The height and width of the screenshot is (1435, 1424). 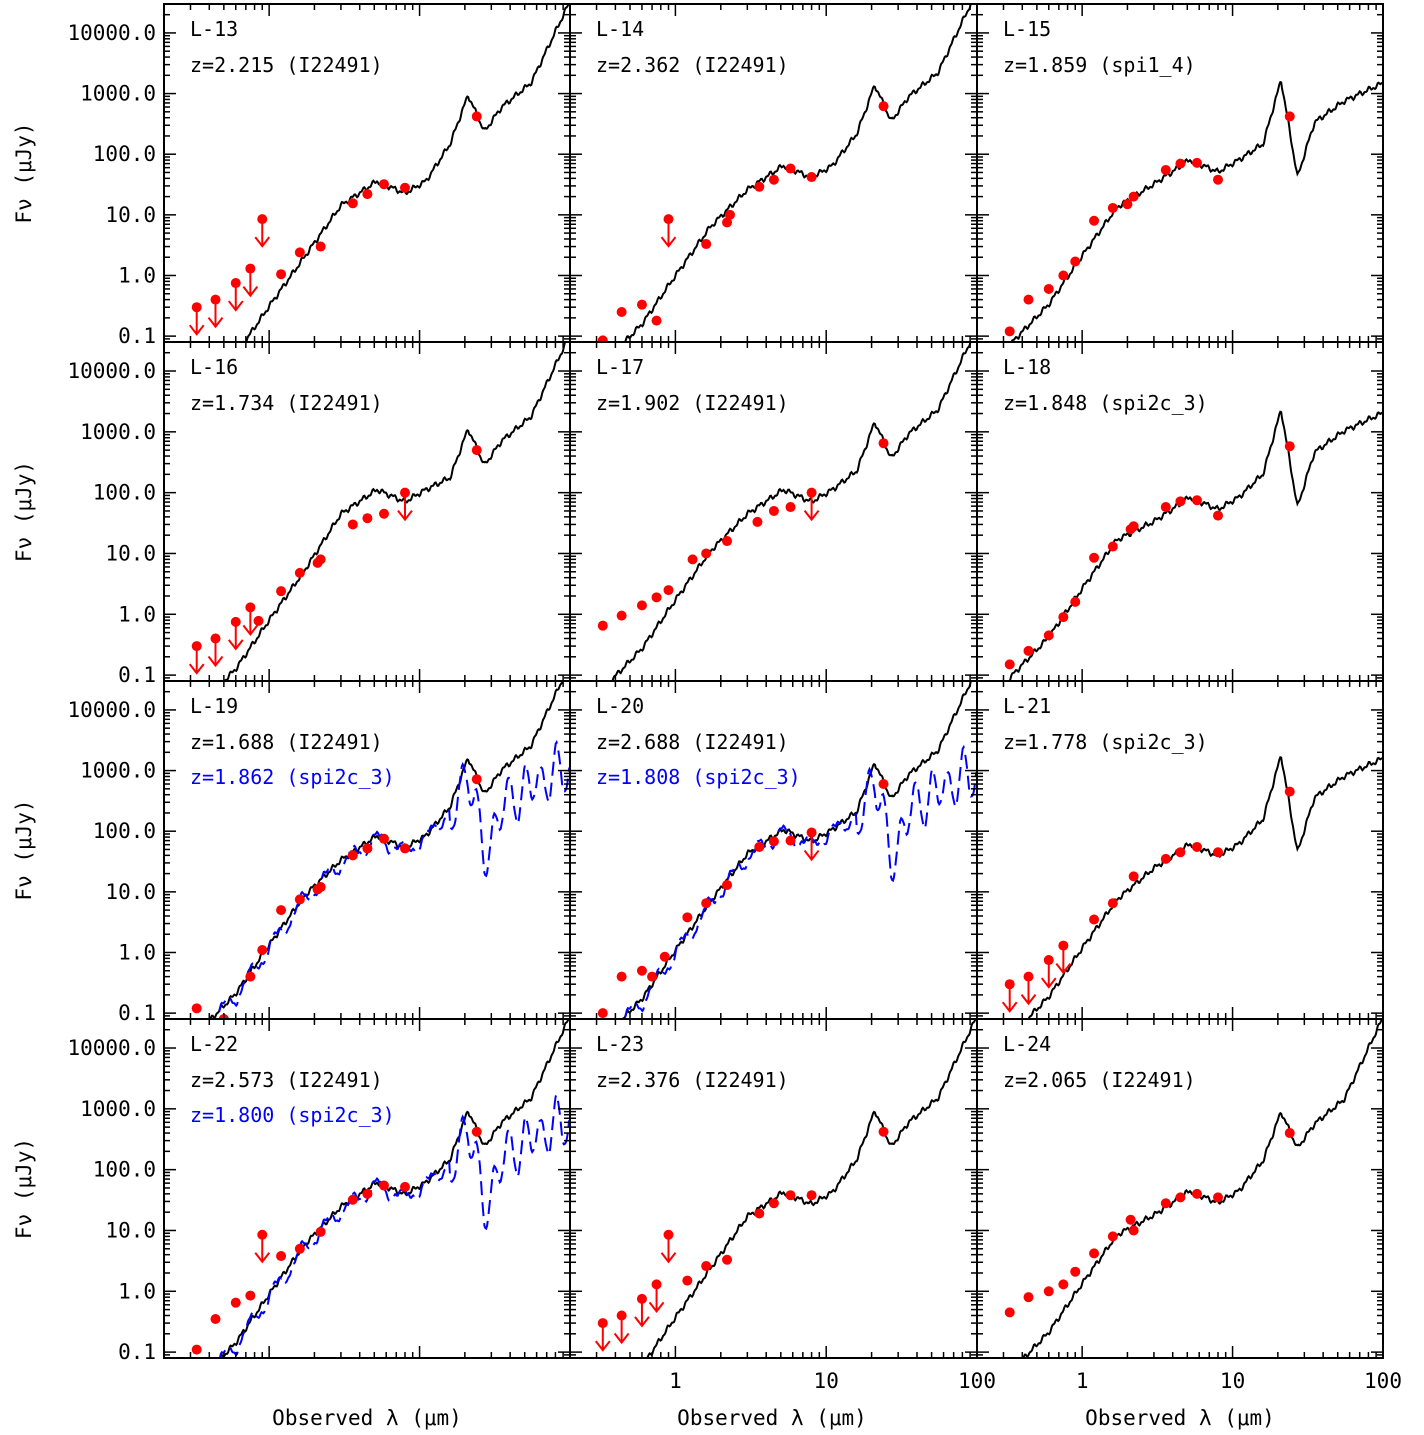 I want to click on y-tick-label: 0.1, so click(x=137, y=1013).